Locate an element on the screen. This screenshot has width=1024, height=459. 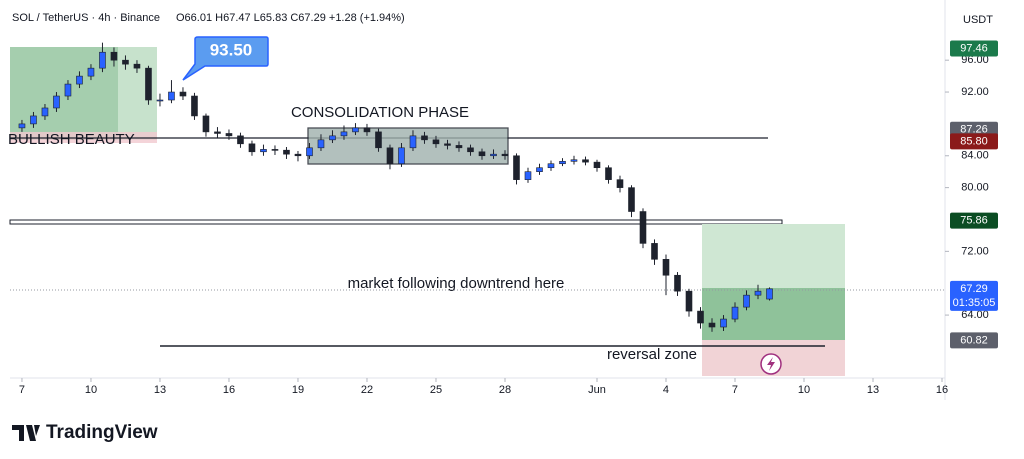
x-tick-label: 22 is located at coordinates (367, 390).